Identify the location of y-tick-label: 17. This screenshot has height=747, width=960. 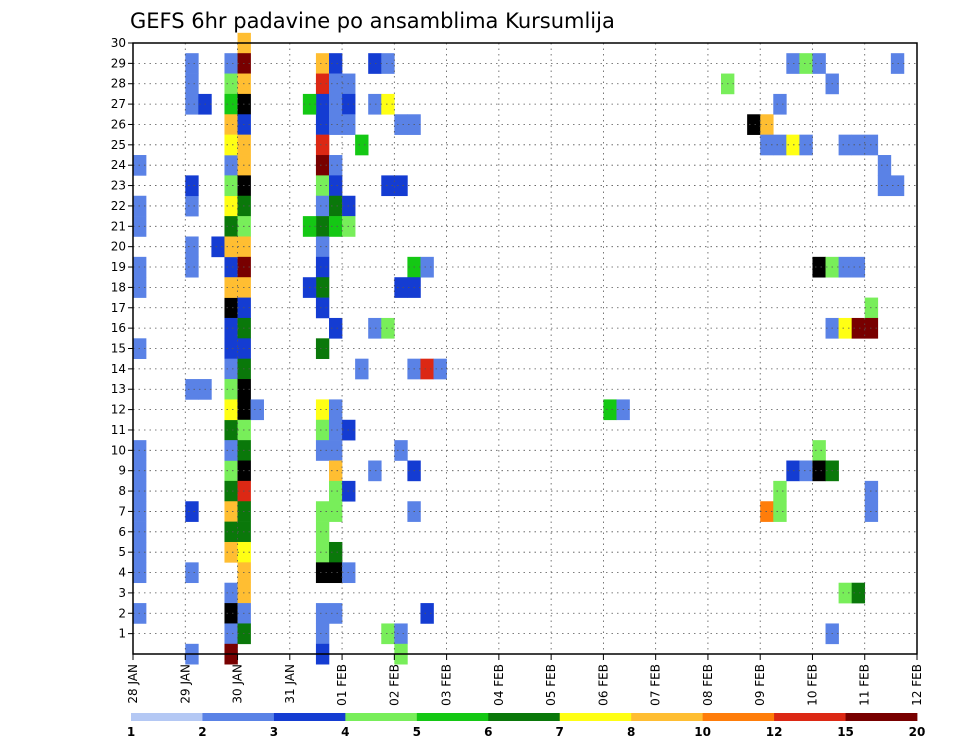
(118, 308).